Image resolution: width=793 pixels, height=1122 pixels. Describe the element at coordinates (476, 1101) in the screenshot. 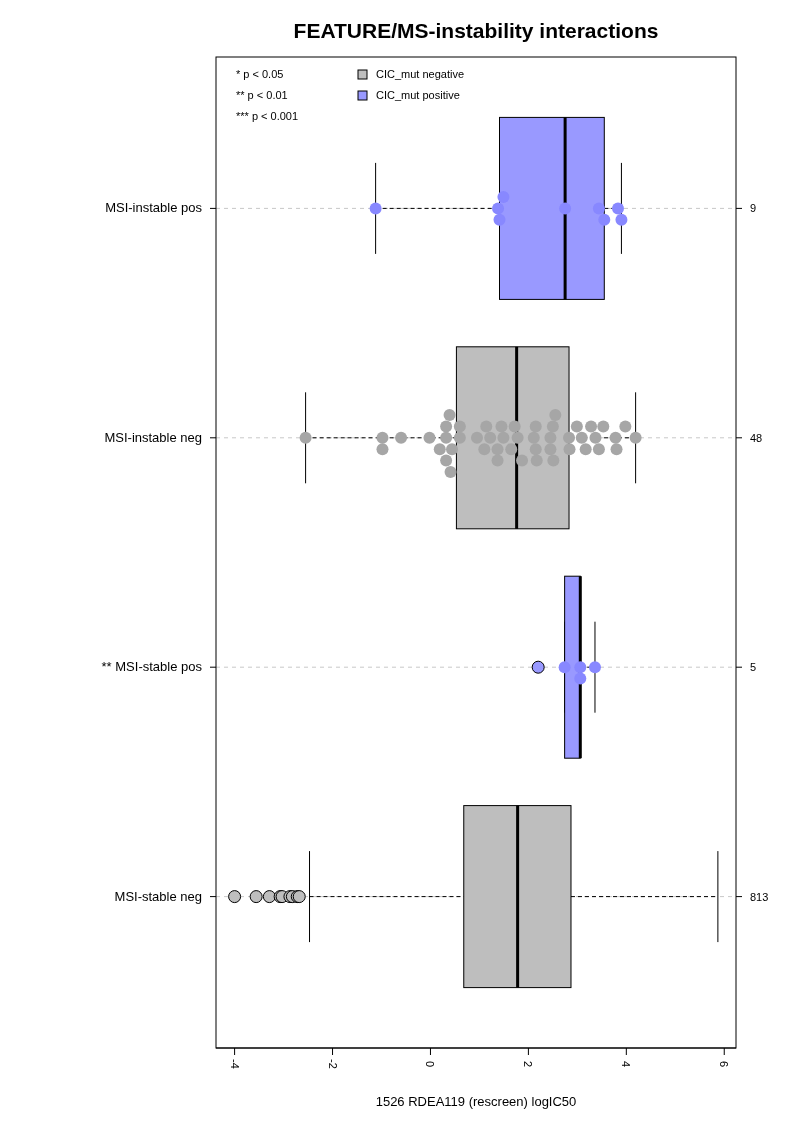

I see `x-axis-title: 1526 RDEA119 (rescreen) logIC50` at that location.